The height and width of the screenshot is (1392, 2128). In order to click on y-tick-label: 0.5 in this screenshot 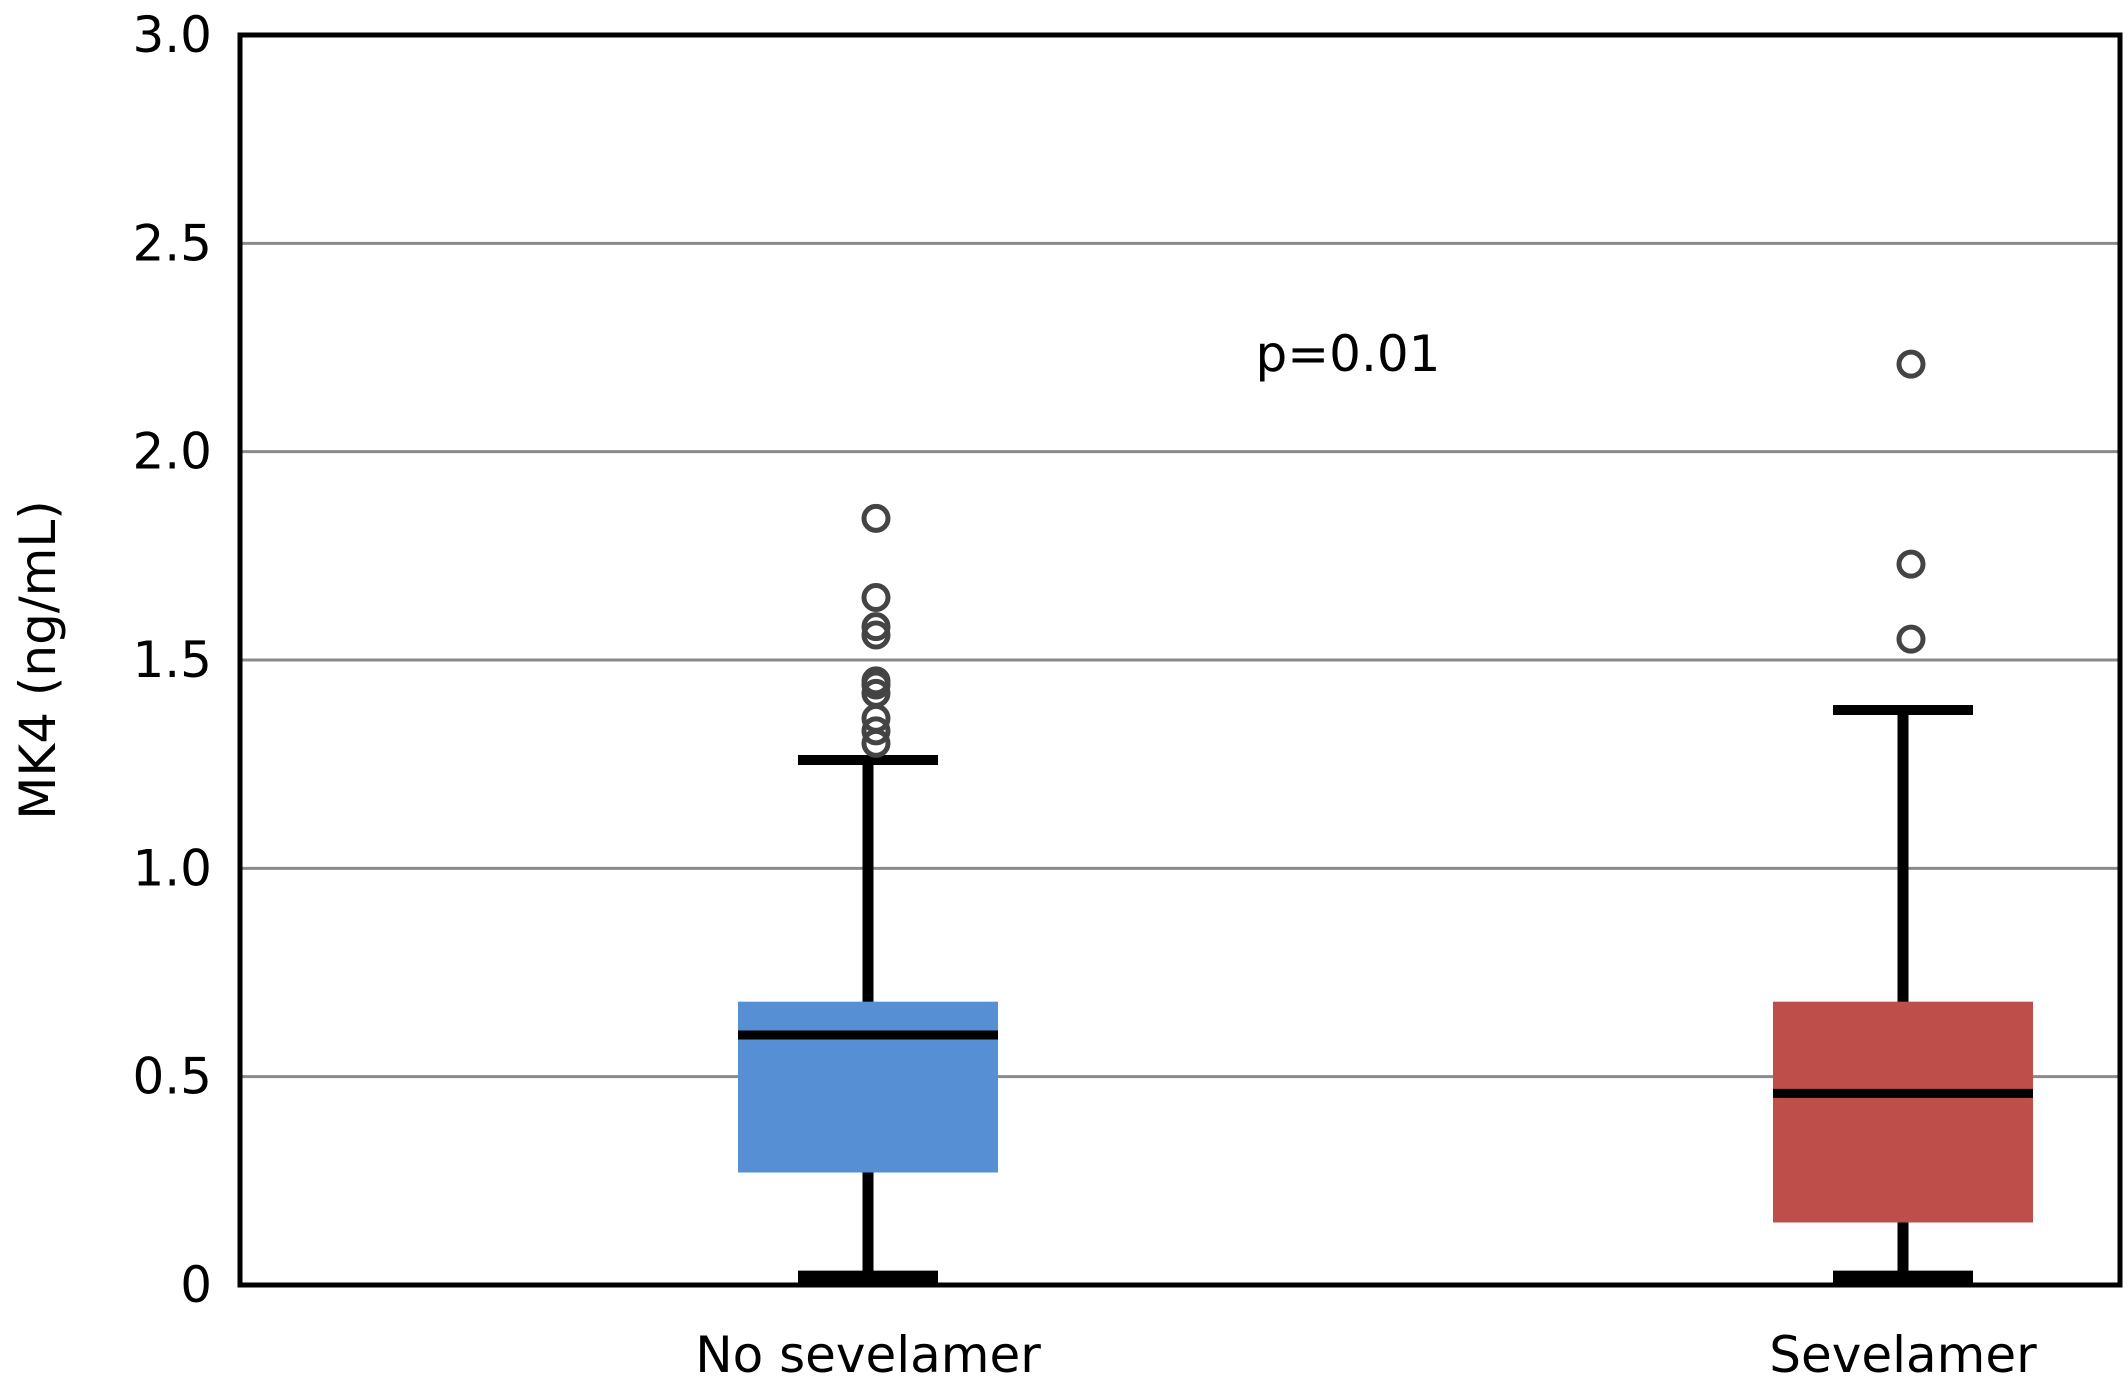, I will do `click(172, 1077)`.